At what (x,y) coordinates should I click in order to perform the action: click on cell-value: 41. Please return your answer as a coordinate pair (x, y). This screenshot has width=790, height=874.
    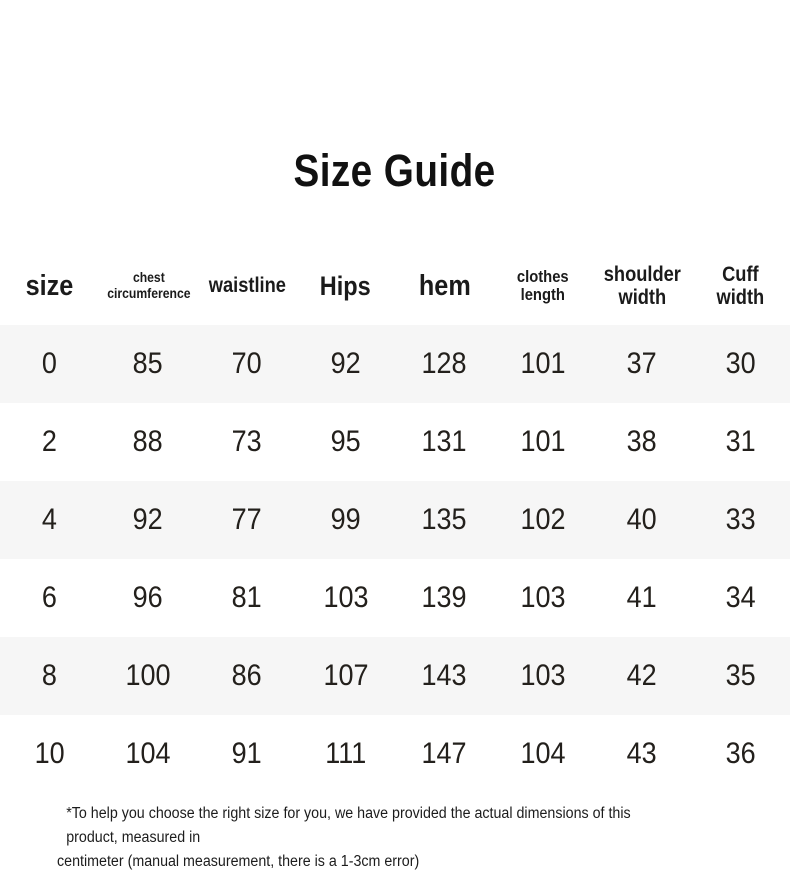
    Looking at the image, I should click on (641, 597).